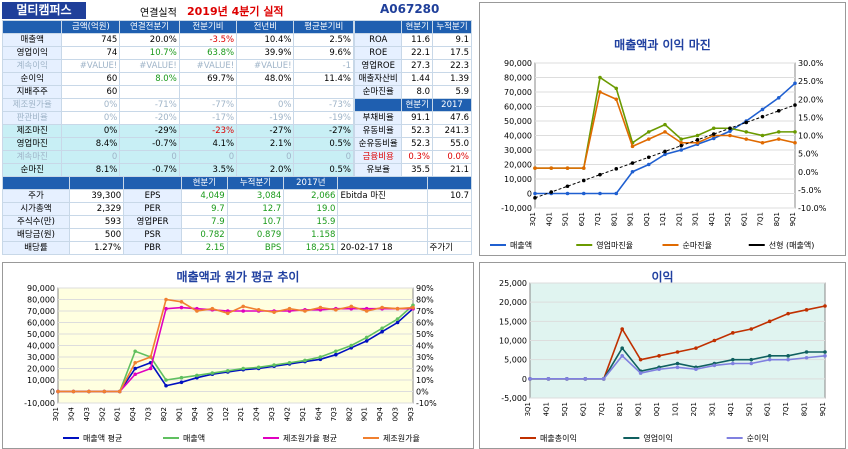  I want to click on column-header: 연결전분기, so click(149, 27).